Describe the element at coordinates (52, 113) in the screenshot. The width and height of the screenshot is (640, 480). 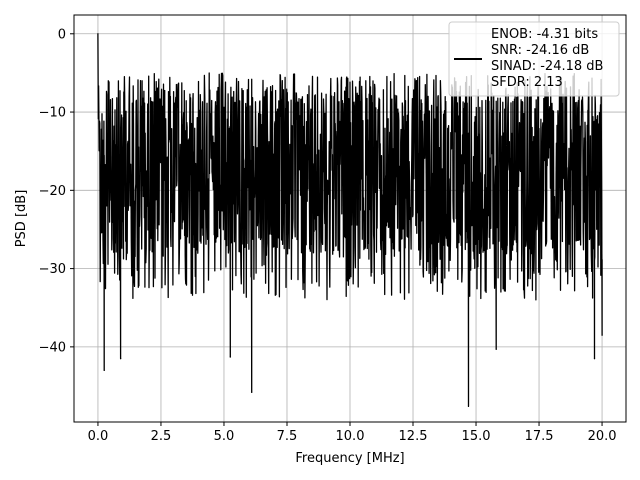
I see `y-tick-label: −10` at that location.